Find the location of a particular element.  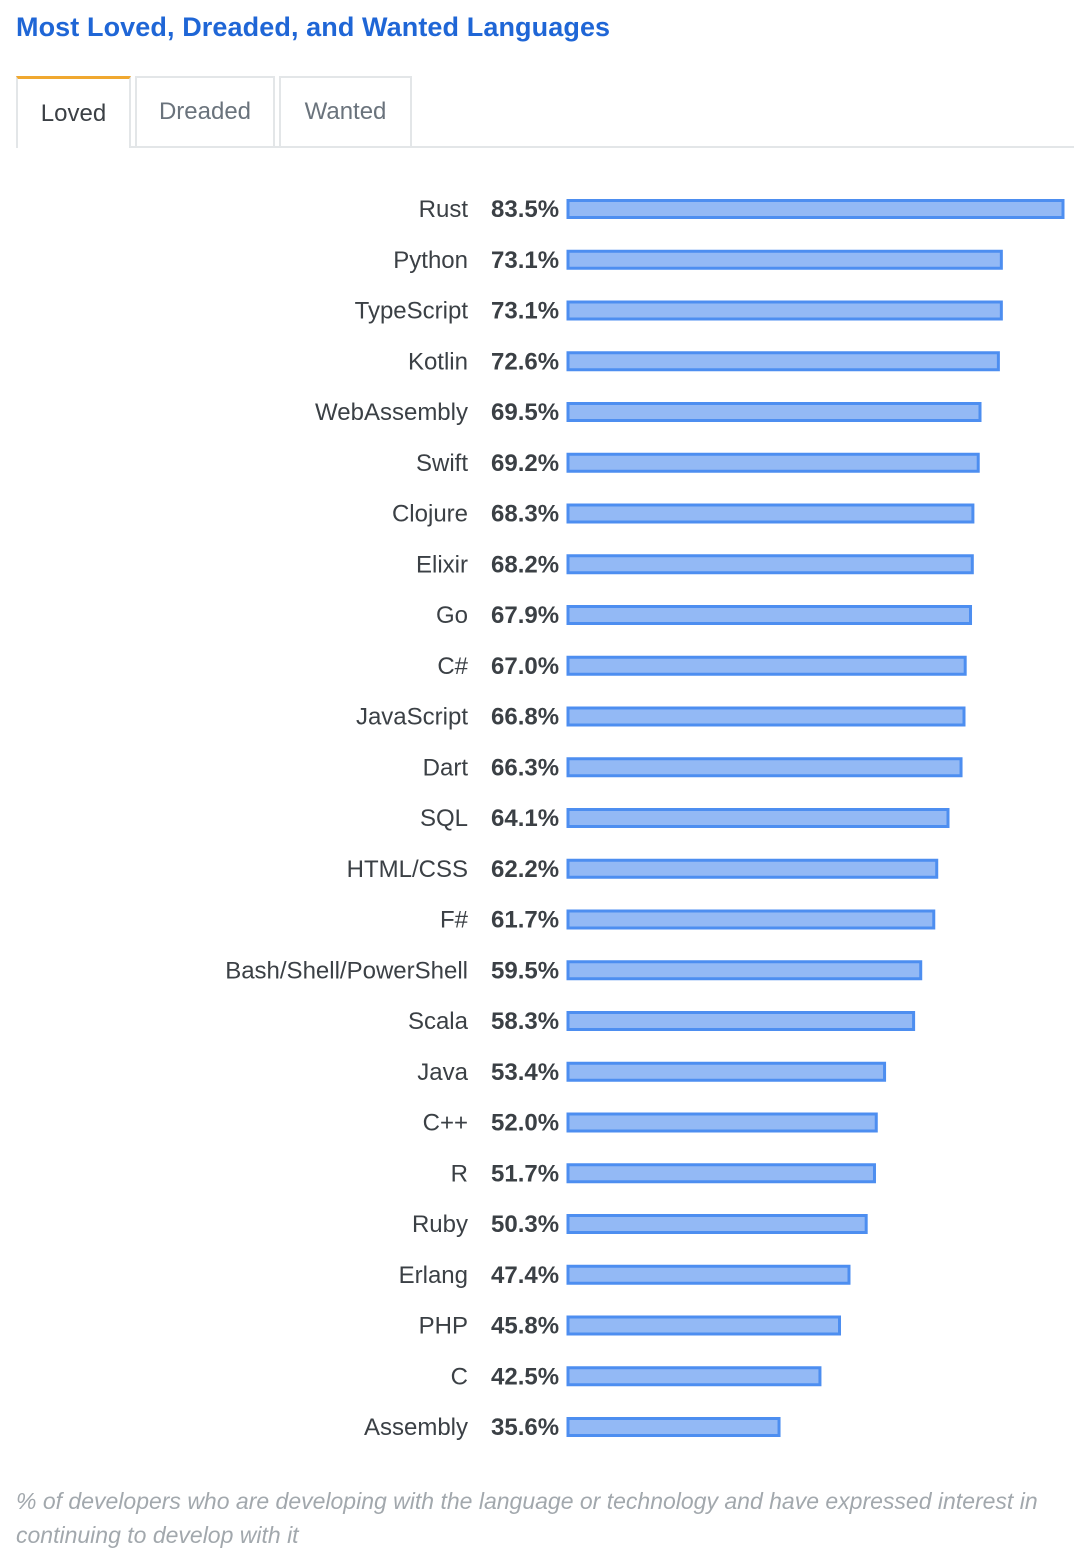

tab-wanted: Wanted is located at coordinates (345, 111).